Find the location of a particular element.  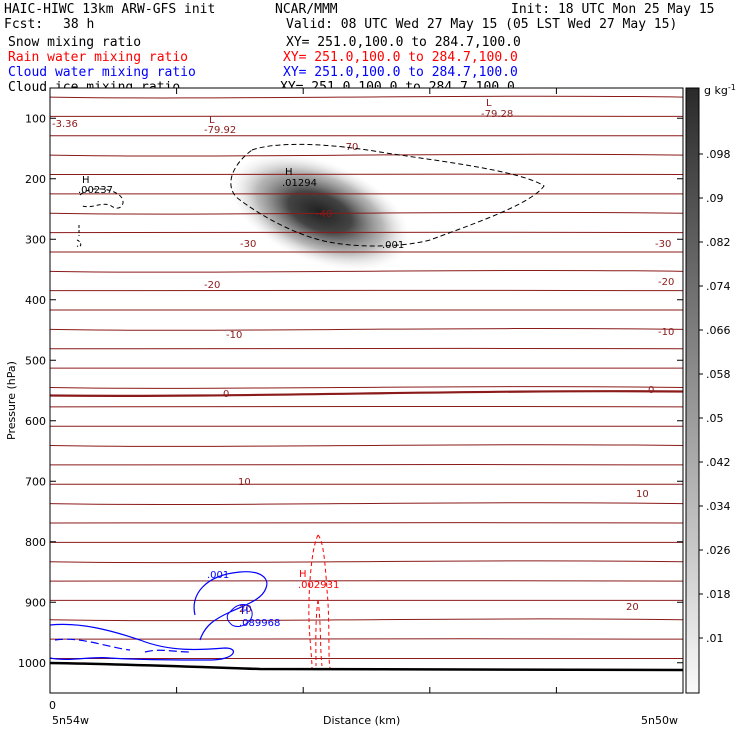

x-zero-label: 0 is located at coordinates (52, 705).